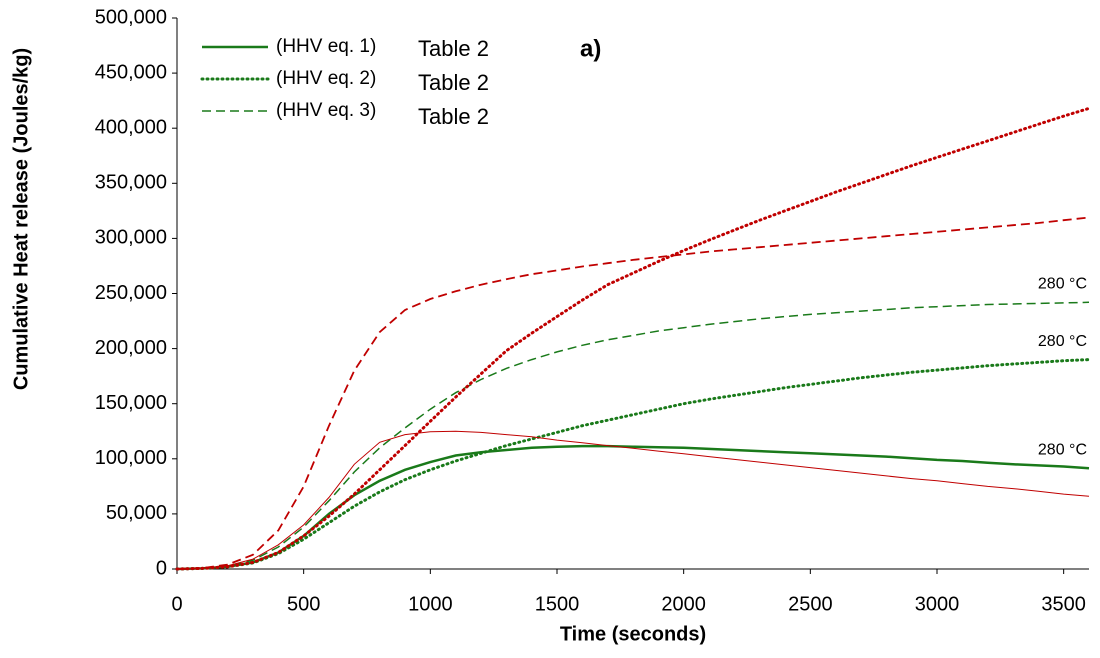 The width and height of the screenshot is (1100, 658). What do you see at coordinates (176, 604) in the screenshot?
I see `x-tick-label: 0` at bounding box center [176, 604].